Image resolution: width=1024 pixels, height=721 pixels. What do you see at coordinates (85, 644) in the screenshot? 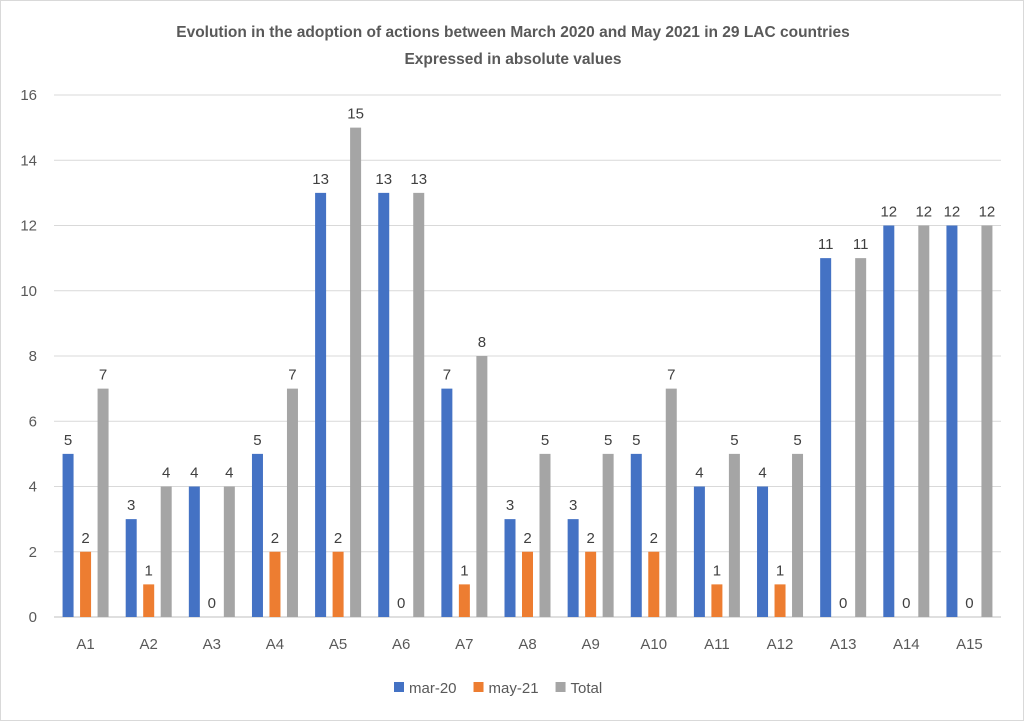
I see `x-tick-label: A1` at bounding box center [85, 644].